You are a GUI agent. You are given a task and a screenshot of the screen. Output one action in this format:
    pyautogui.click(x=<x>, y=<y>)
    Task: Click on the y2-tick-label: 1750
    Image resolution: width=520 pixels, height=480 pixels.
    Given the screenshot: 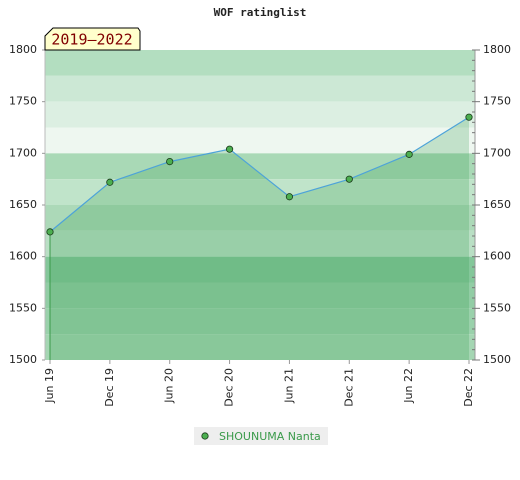 What is the action you would take?
    pyautogui.click(x=497, y=101)
    